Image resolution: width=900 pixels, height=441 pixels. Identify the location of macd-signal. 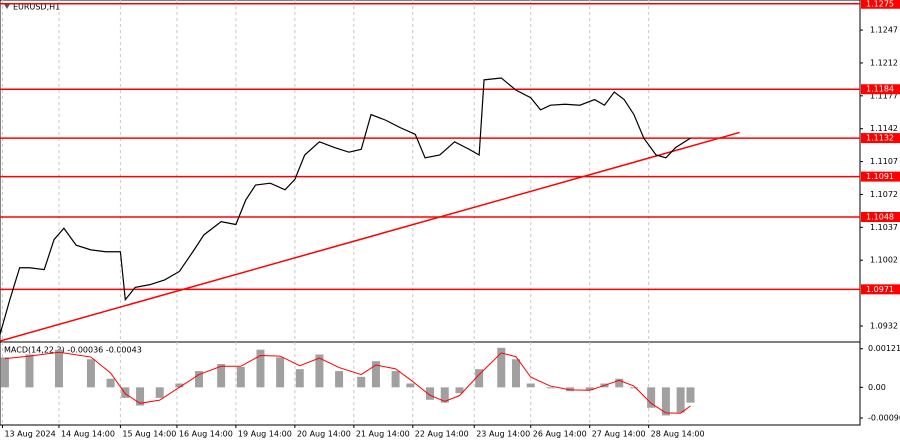
(347, 382).